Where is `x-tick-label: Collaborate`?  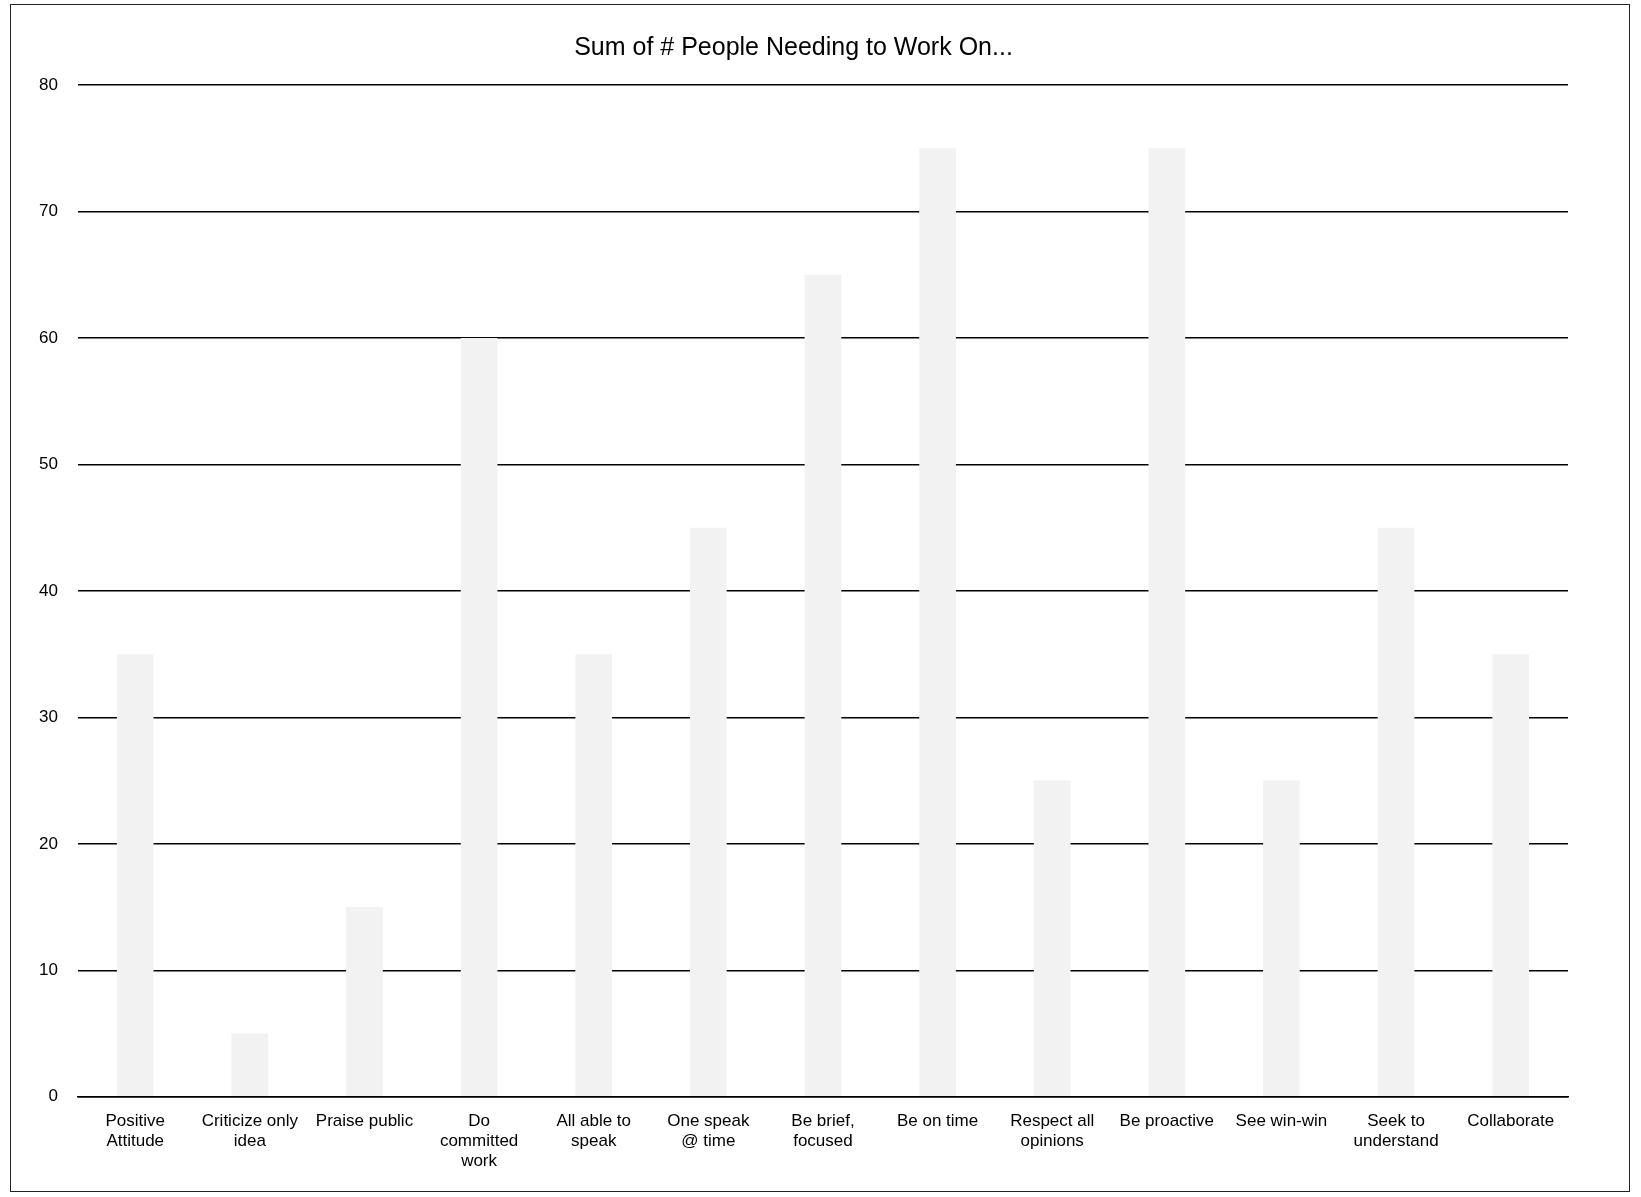
x-tick-label: Collaborate is located at coordinates (1511, 1120).